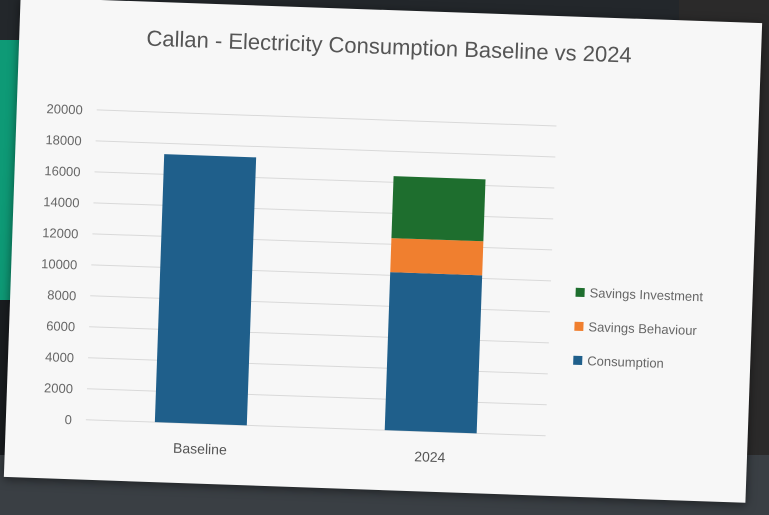  Describe the element at coordinates (433, 353) in the screenshot. I see `bar-consumption-2024` at that location.